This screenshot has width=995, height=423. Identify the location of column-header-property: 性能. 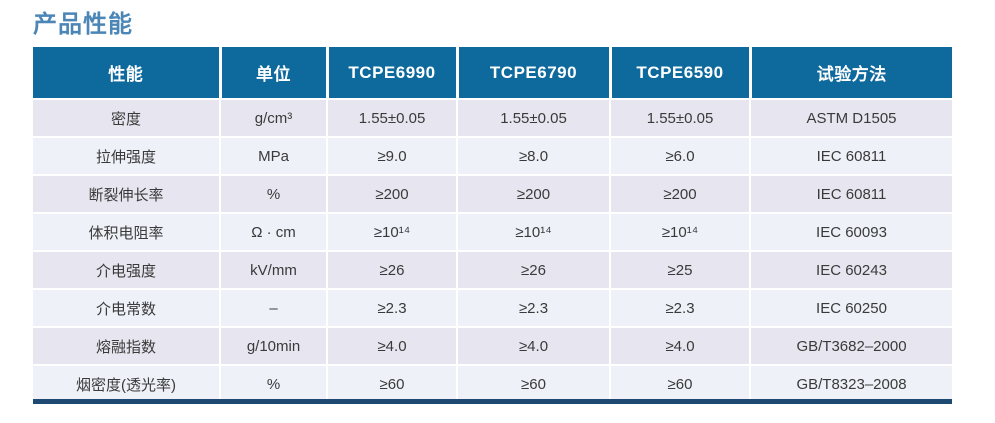
(127, 73).